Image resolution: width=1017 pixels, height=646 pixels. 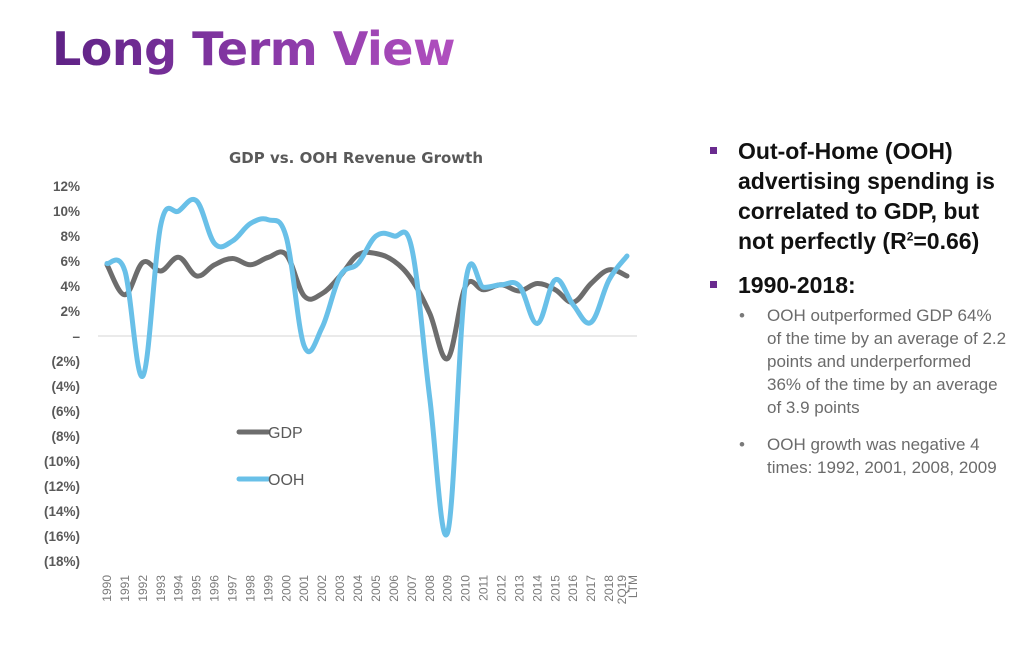 What do you see at coordinates (70, 236) in the screenshot?
I see `y-tick-label: 8%` at bounding box center [70, 236].